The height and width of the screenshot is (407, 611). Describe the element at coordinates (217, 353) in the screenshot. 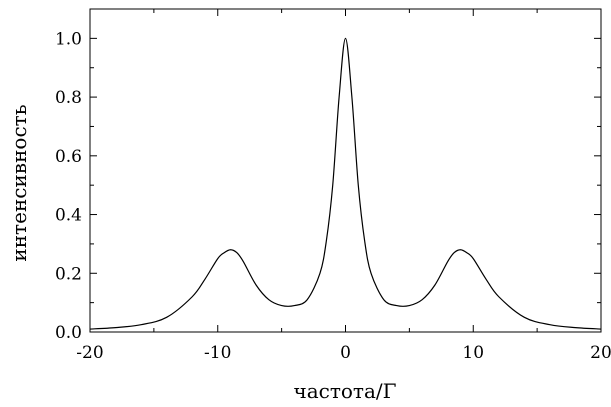

I see `x-tick-label: -10` at that location.